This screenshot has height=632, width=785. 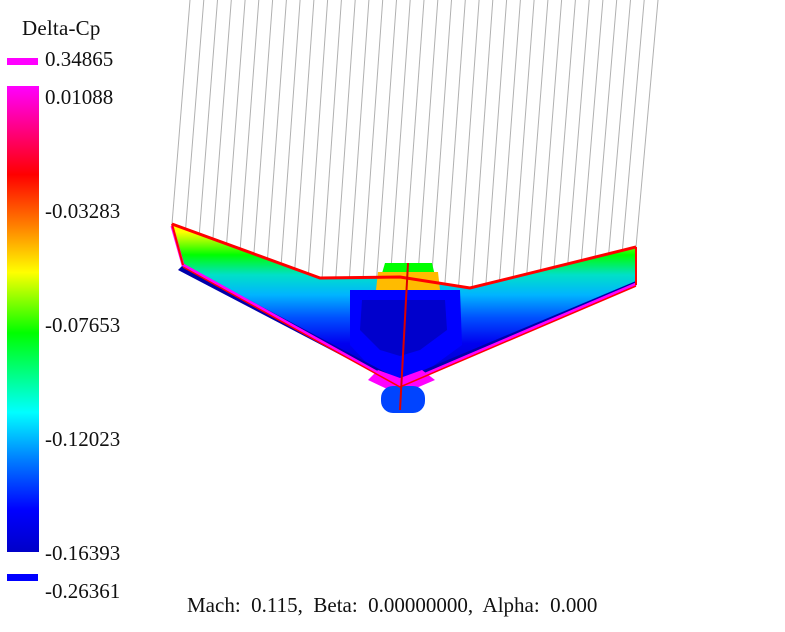 What do you see at coordinates (79, 59) in the screenshot?
I see `legend-max-value: 0.34865` at bounding box center [79, 59].